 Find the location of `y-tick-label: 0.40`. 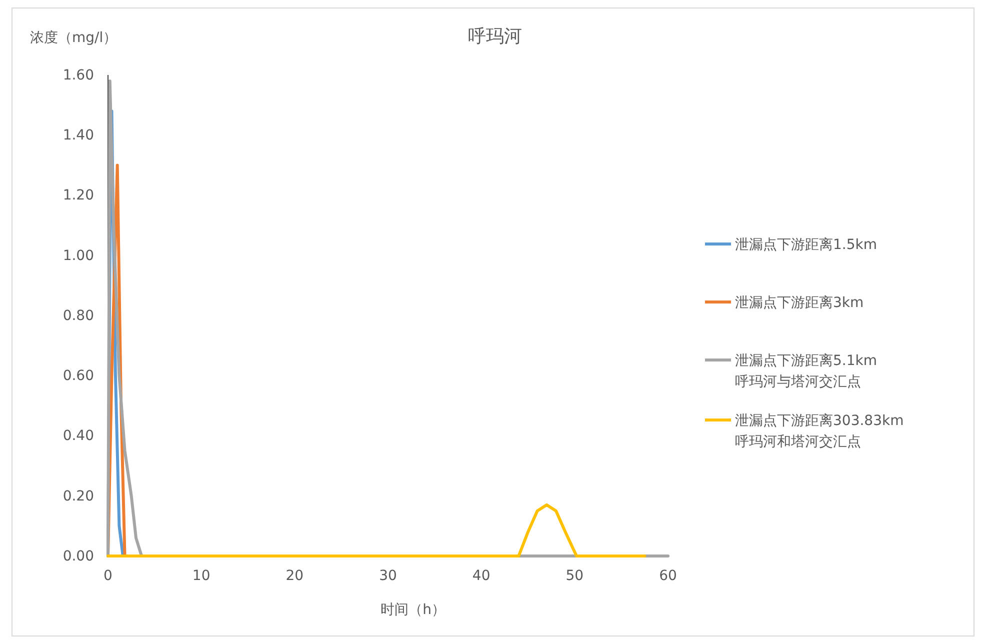

y-tick-label: 0.40 is located at coordinates (78, 436).